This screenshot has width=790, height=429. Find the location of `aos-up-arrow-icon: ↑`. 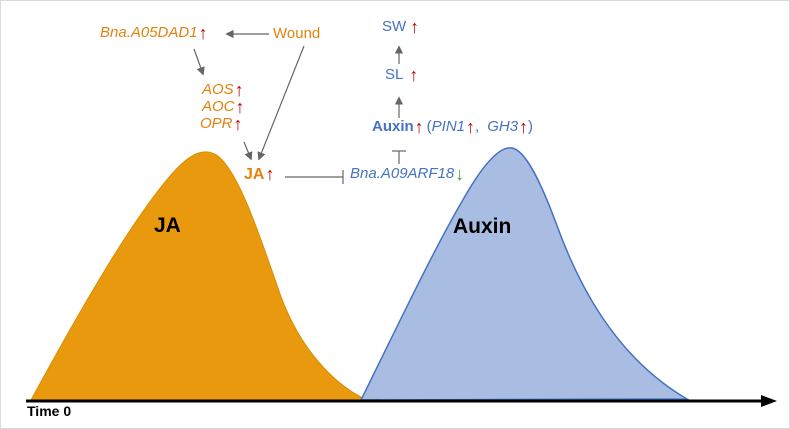

aos-up-arrow-icon: ↑ is located at coordinates (239, 90).